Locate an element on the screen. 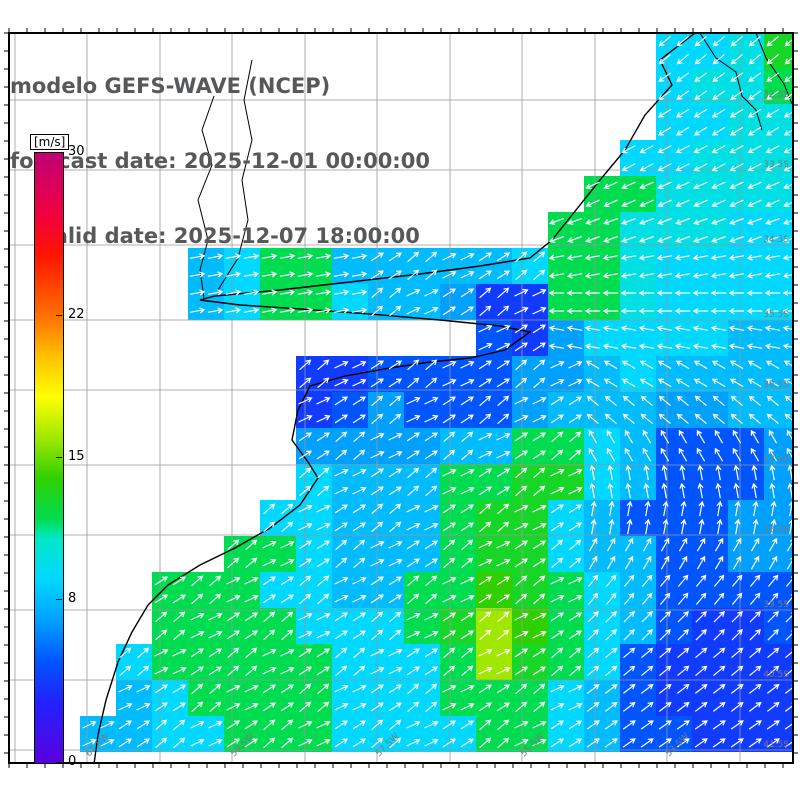 This screenshot has width=800, height=800. lat-label: 40.5S is located at coordinates (776, 675).